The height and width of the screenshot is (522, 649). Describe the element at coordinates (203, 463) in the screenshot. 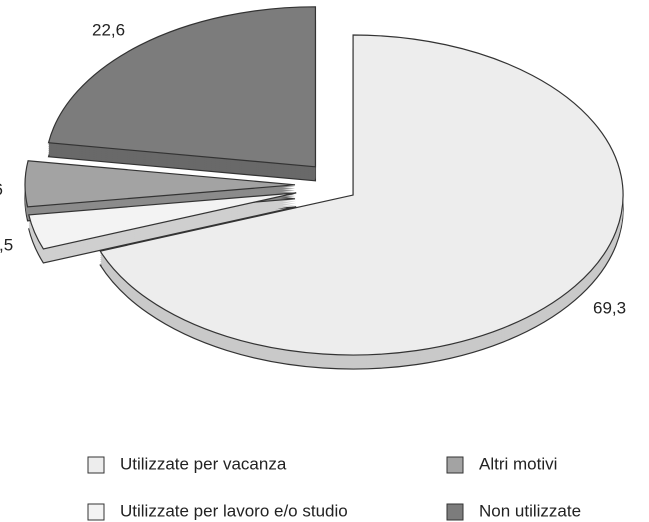

I see `legend-label: Utilizzate per vacanza` at that location.